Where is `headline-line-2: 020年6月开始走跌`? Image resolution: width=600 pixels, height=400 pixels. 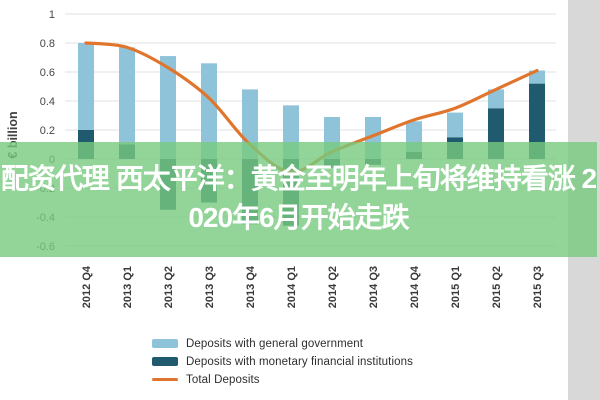 headline-line-2: 020年6月开始走跌 is located at coordinates (298, 217).